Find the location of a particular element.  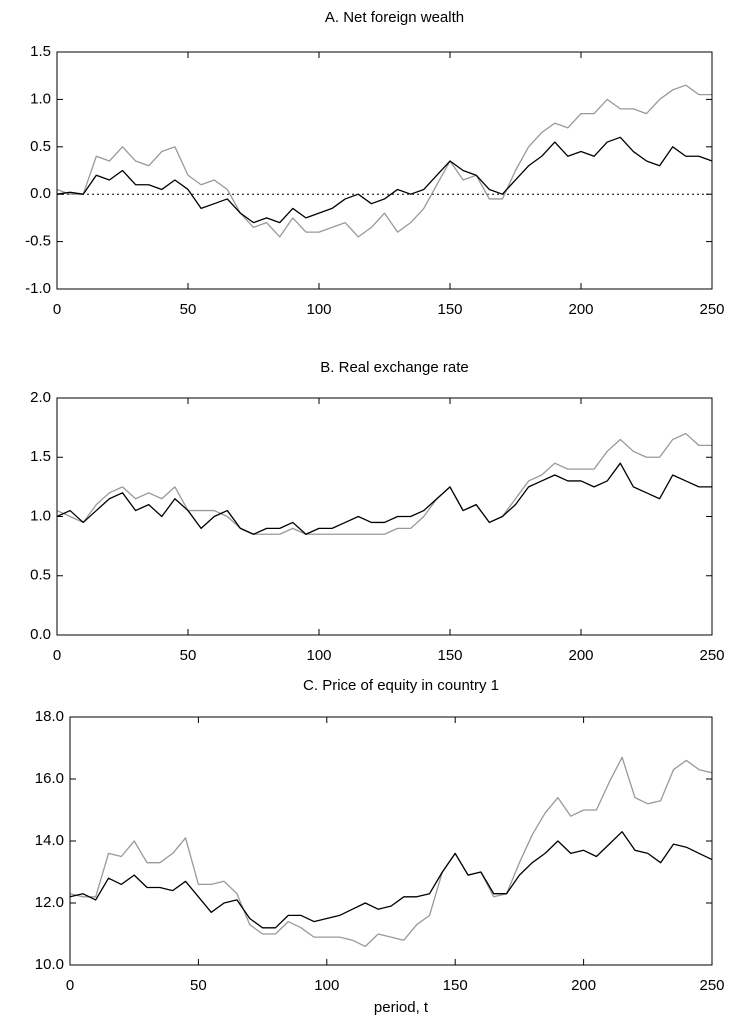

y-tick-label: 18.0 is located at coordinates (49, 716).